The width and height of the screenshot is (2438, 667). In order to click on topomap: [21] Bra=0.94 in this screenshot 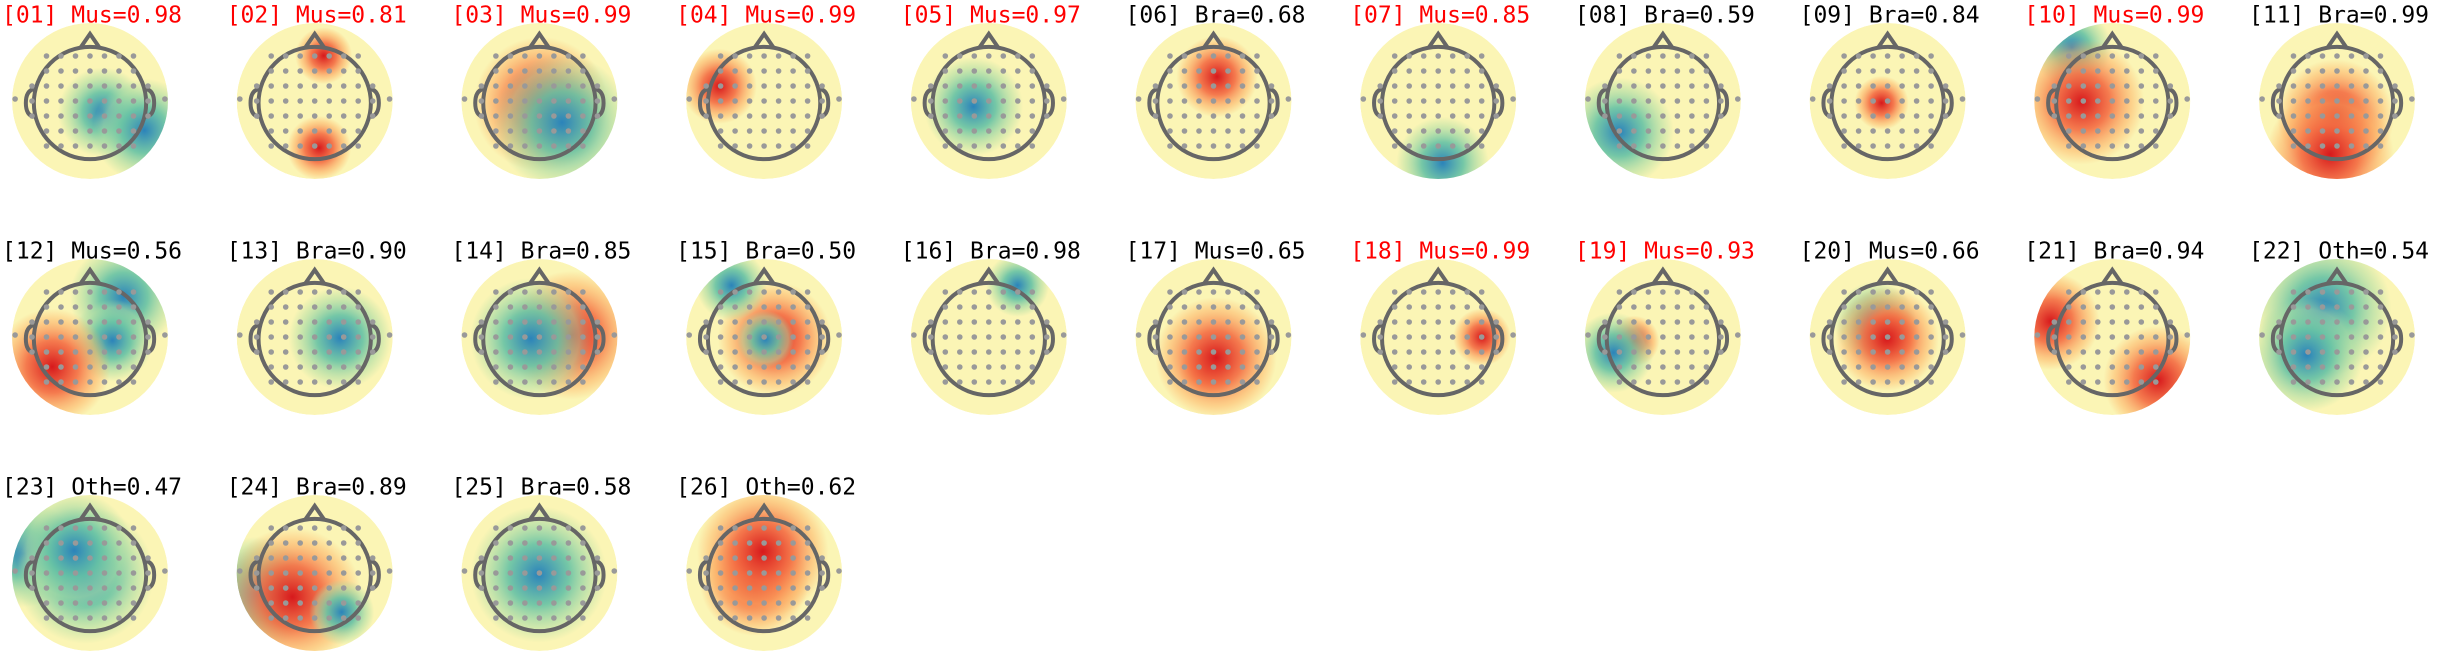, I will do `click(2114, 327)`.